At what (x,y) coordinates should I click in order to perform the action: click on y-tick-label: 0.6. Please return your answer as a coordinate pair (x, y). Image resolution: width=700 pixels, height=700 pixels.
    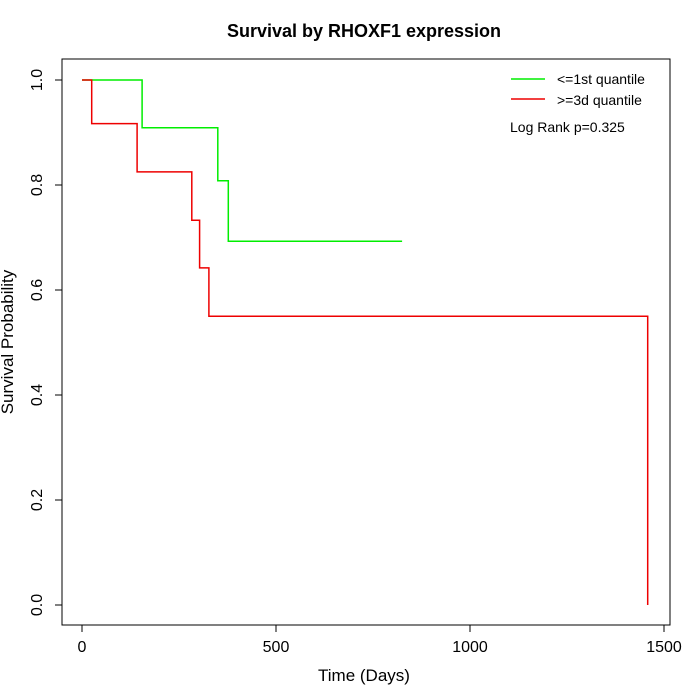
    Looking at the image, I should click on (37, 290).